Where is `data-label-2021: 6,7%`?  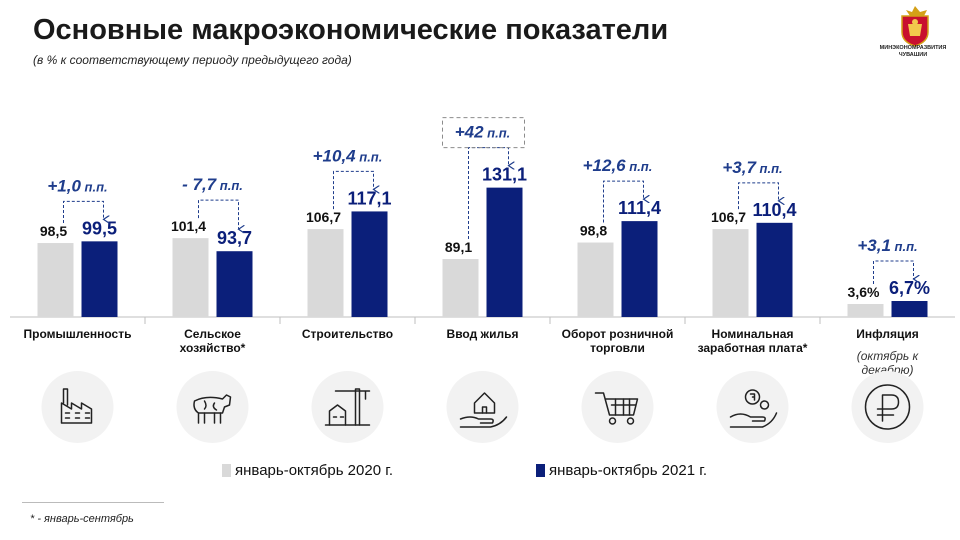
data-label-2021: 6,7% is located at coordinates (909, 288).